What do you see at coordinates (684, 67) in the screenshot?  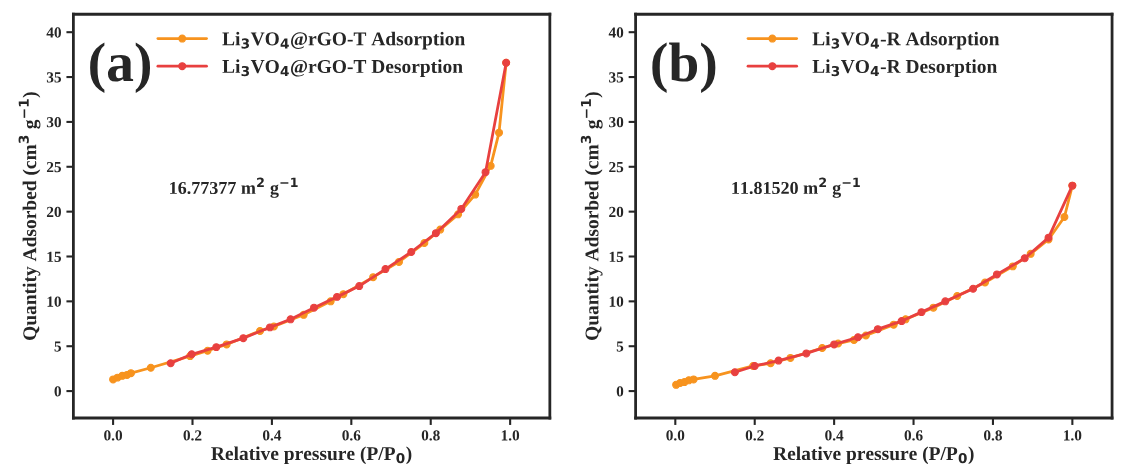 I see `annotation: (b)` at bounding box center [684, 67].